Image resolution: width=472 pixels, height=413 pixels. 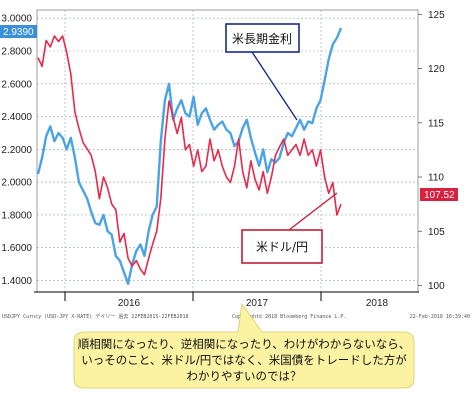 I want to click on fx-label: 米ドル/円, so click(x=282, y=247).